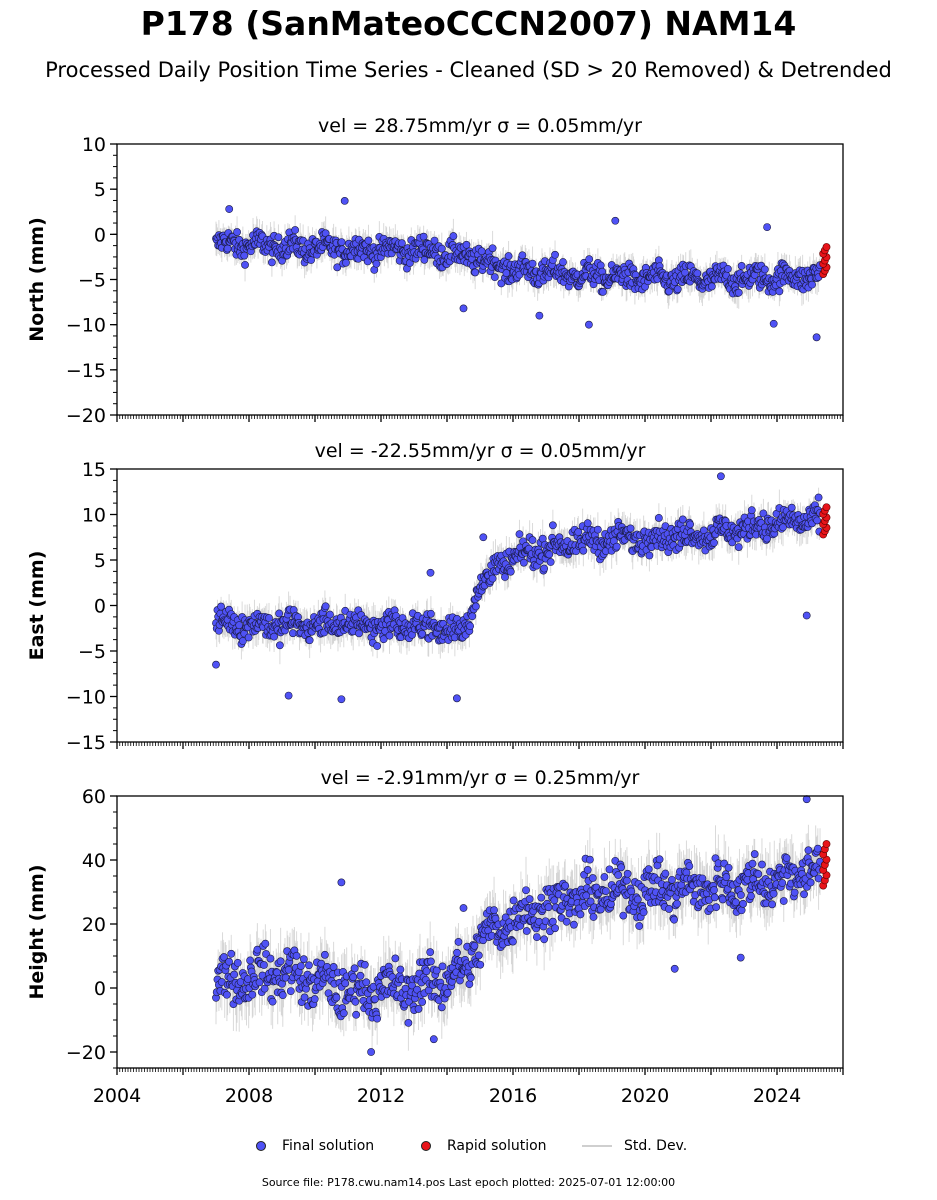  What do you see at coordinates (480, 126) in the screenshot?
I see `panel-title: vel = 28.75mm/yr σ = 0.05mm/yr` at bounding box center [480, 126].